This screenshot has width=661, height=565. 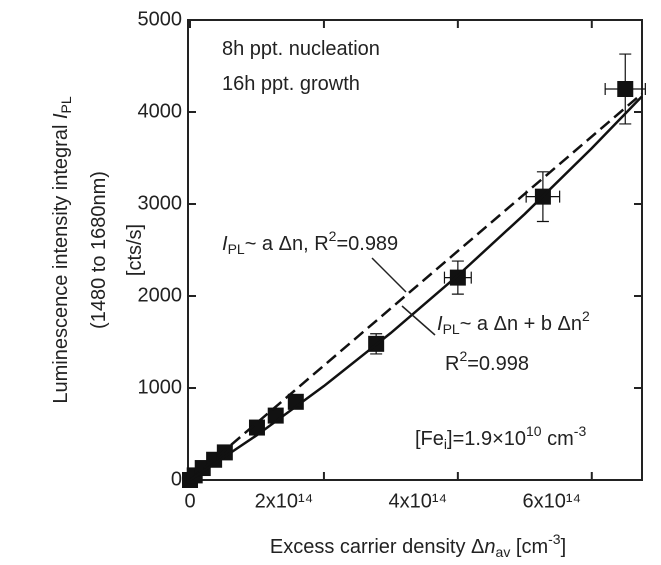 I want to click on text-part: 16h ppt. growth, so click(x=291, y=84).